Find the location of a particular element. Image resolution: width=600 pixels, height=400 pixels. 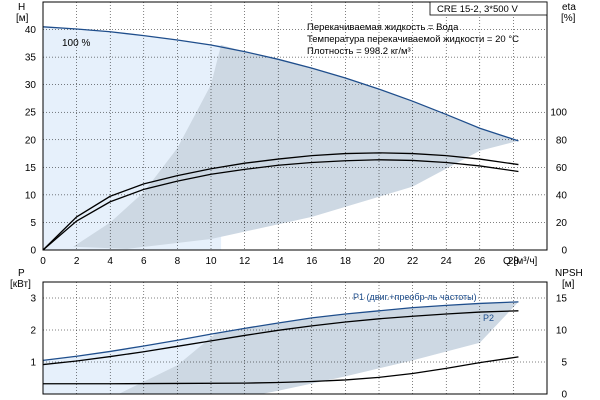

x-tick-label: 4 is located at coordinates (110, 261).